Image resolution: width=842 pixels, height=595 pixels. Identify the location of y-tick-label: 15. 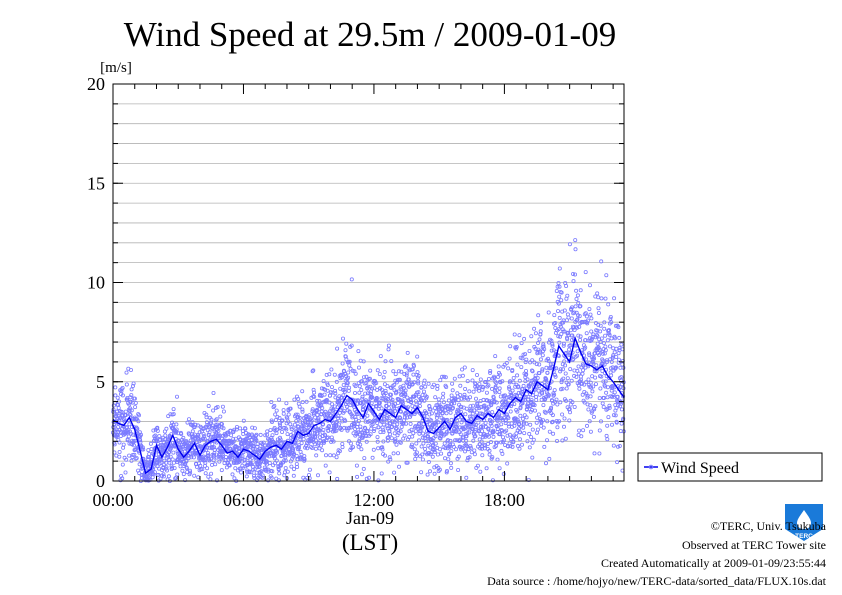
(96, 183).